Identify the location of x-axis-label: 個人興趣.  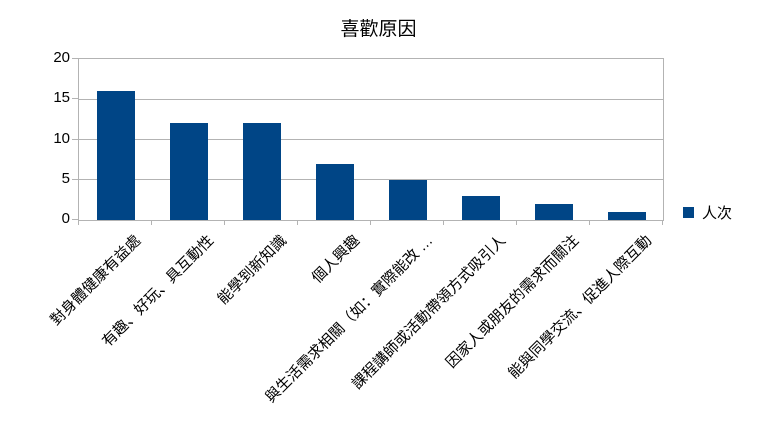
(336, 259).